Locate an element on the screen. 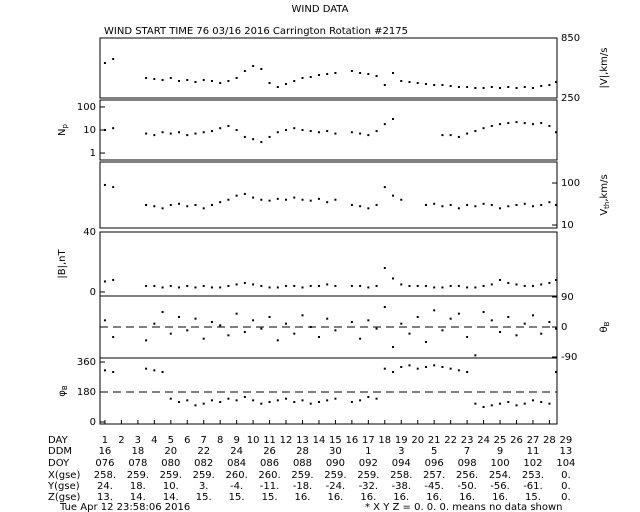 The image size is (640, 512). day-label: 15 is located at coordinates (335, 440).